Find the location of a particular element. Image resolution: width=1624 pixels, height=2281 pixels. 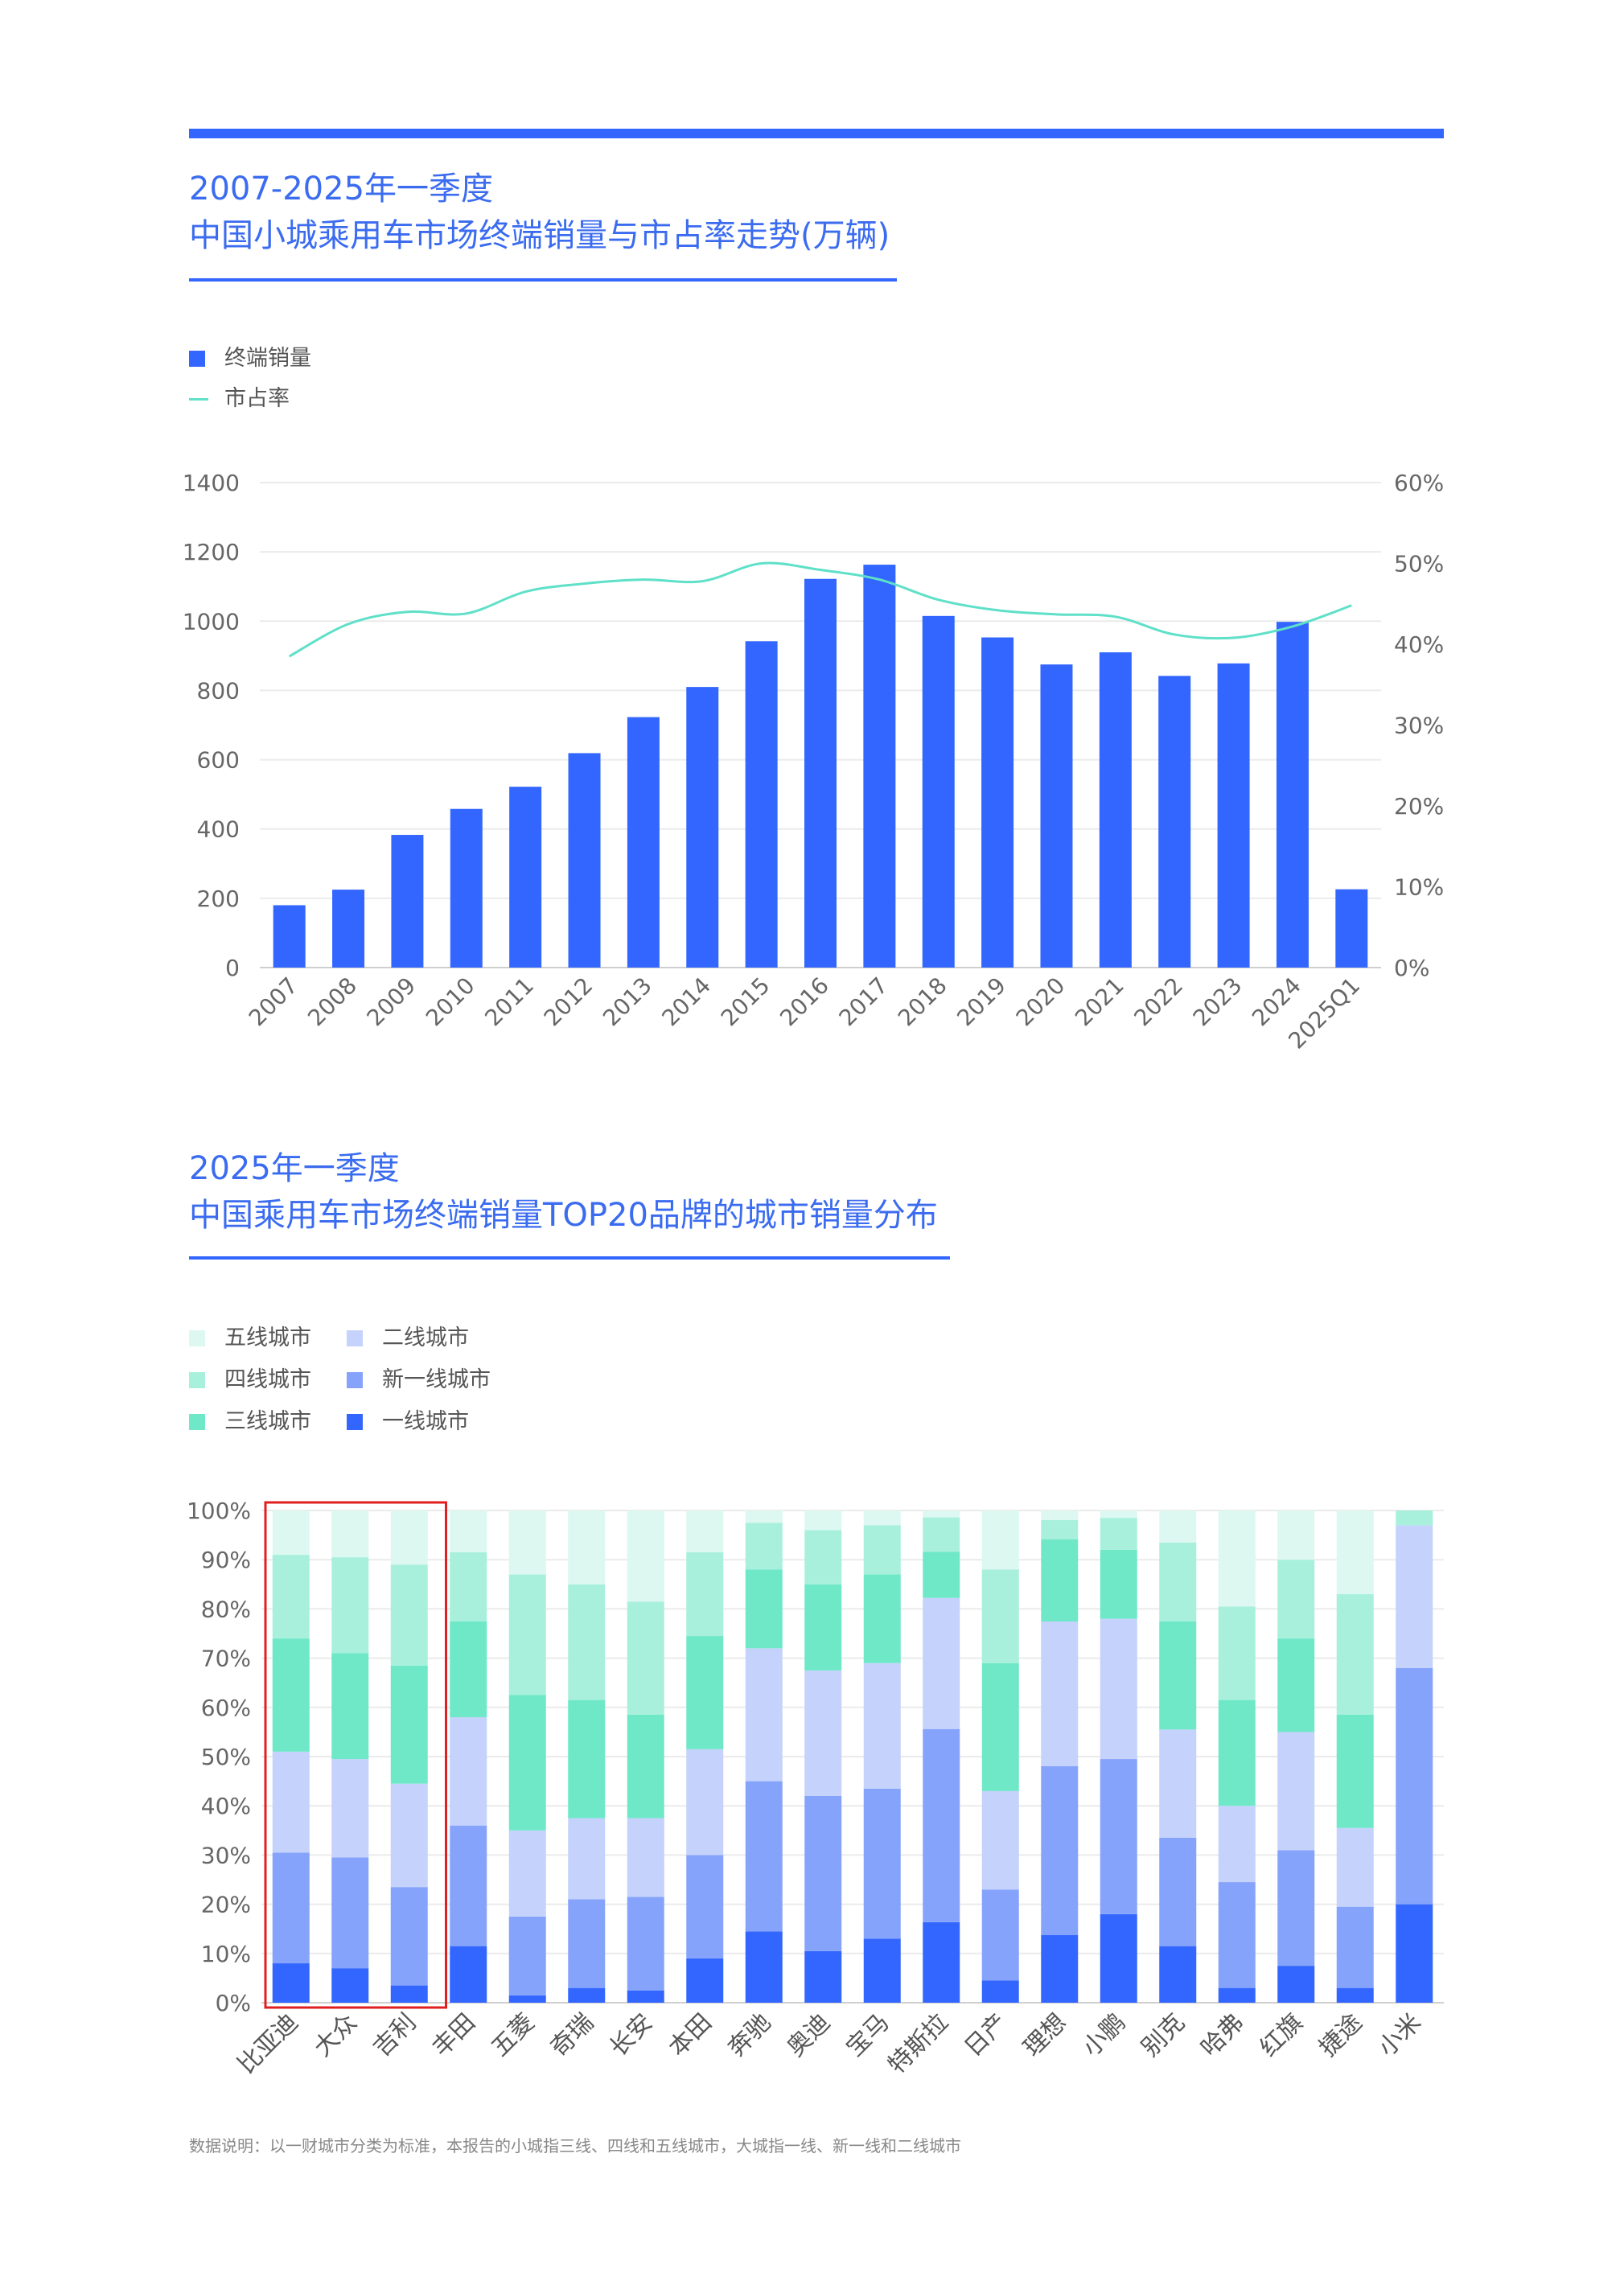

y-right-tick-label: 20% is located at coordinates (1419, 806).